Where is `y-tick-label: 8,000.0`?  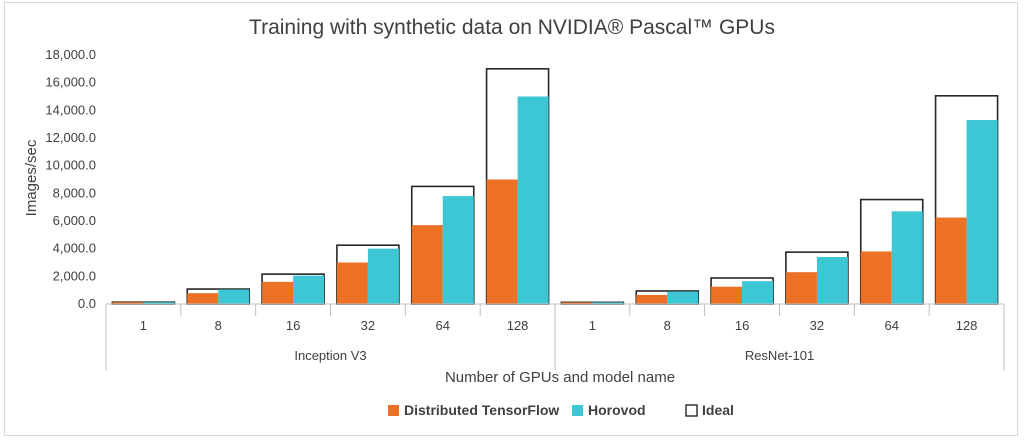 y-tick-label: 8,000.0 is located at coordinates (74, 192).